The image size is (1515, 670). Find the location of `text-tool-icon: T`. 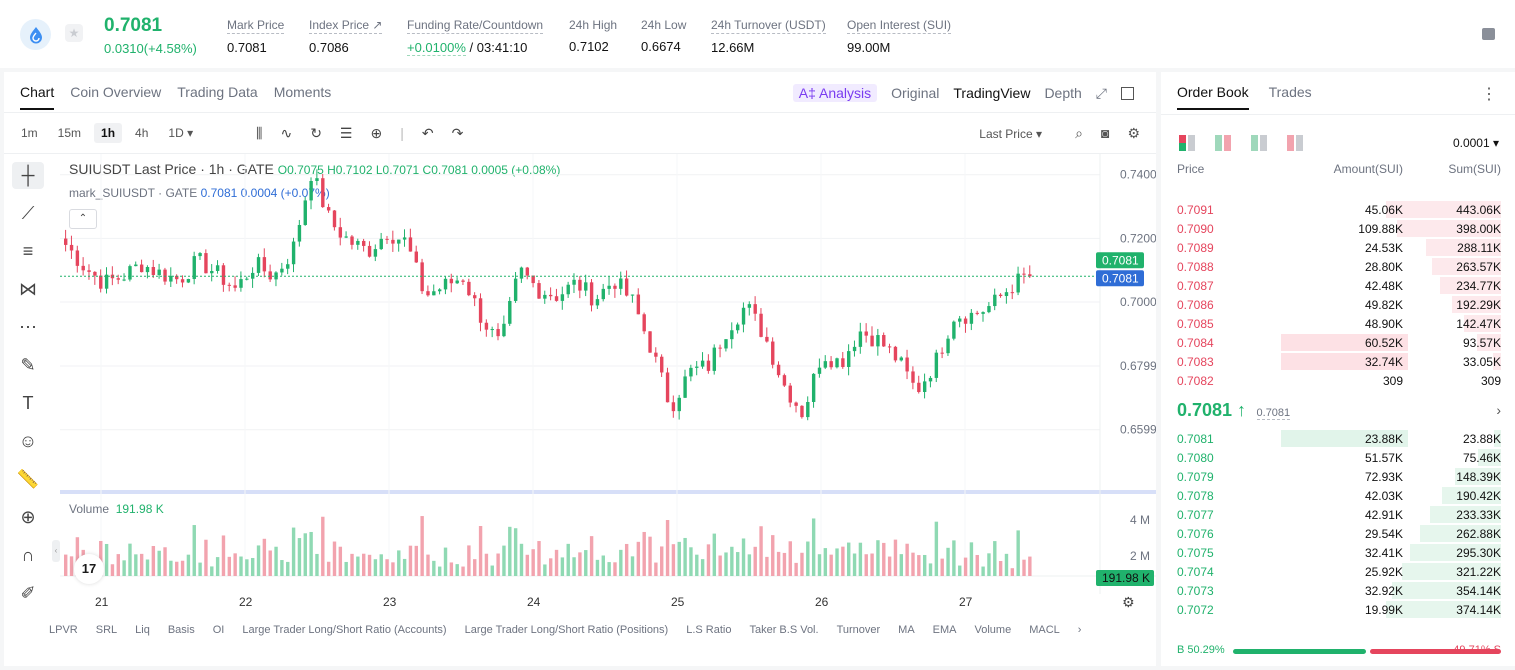

text-tool-icon: T is located at coordinates (28, 403).